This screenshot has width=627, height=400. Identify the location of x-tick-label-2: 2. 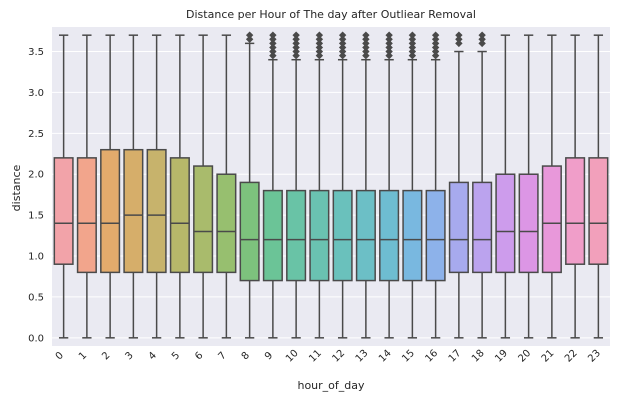
(106, 356).